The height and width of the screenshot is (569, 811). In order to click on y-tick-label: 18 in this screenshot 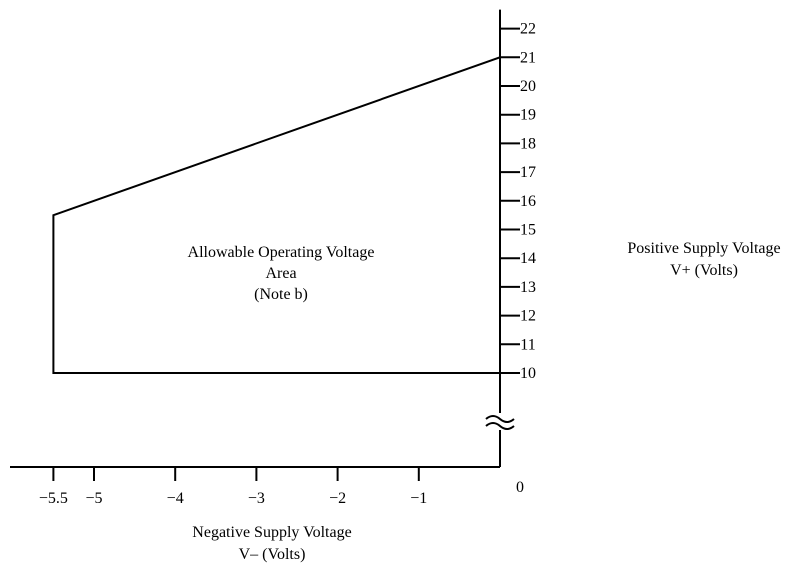, I will do `click(528, 143)`.